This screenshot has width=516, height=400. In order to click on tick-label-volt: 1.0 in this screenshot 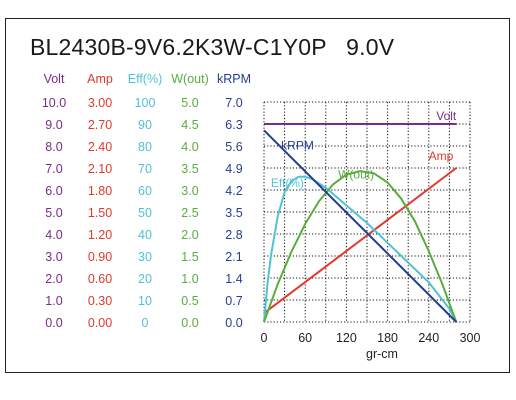, I will do `click(54, 301)`.